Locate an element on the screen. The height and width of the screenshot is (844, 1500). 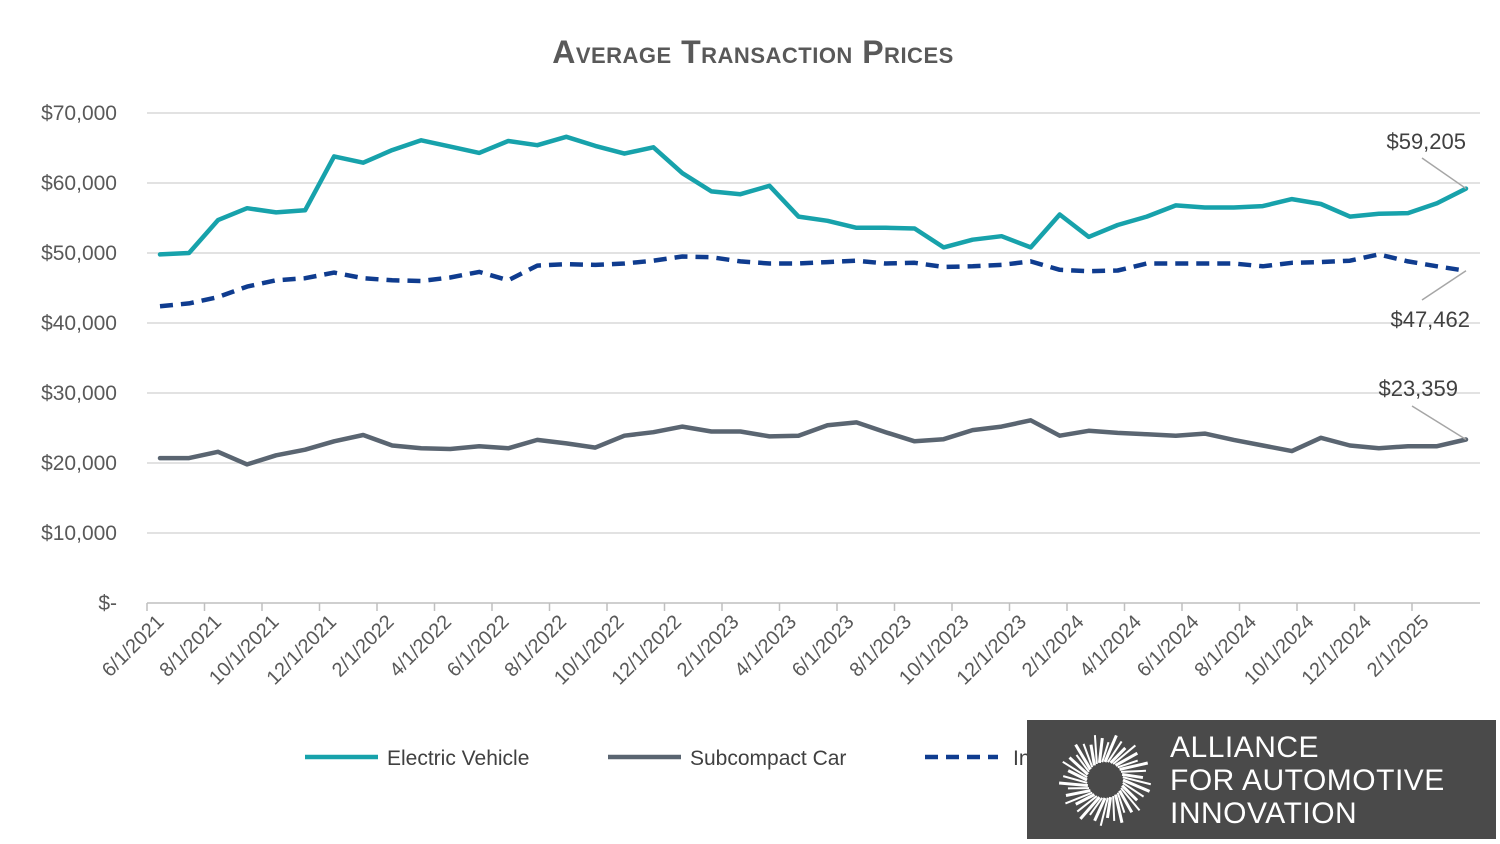
alliance-logo-box: ALLIANCE FOR AUTOMOTIVE INNOVATION is located at coordinates (1261, 779).